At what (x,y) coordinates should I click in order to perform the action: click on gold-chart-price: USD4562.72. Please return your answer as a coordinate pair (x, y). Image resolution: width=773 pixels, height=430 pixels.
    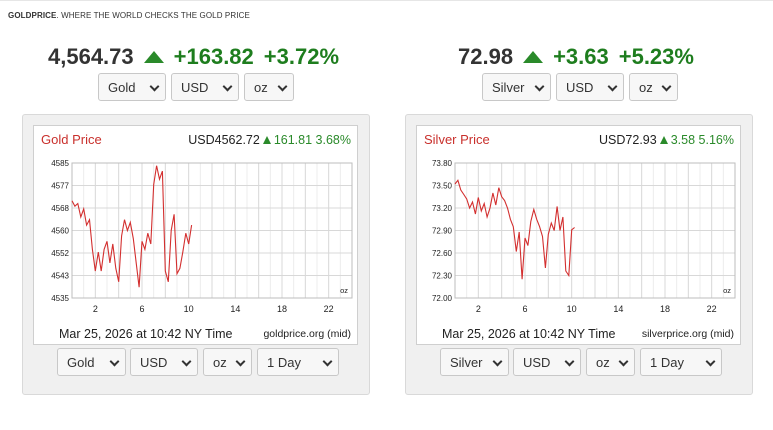
    Looking at the image, I should click on (224, 140).